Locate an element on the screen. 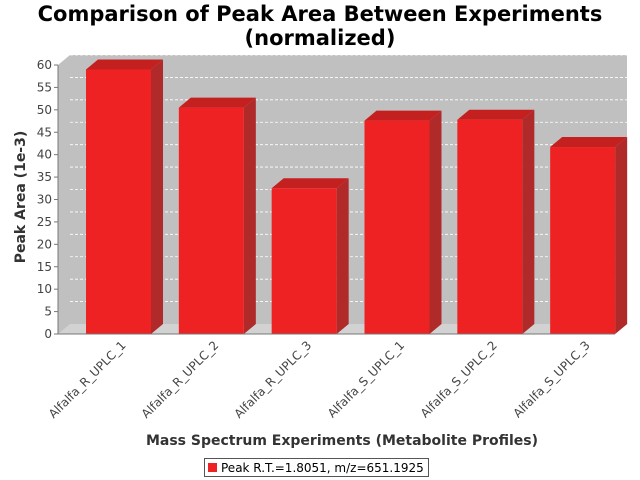  y-tick-label: 10 is located at coordinates (44, 289).